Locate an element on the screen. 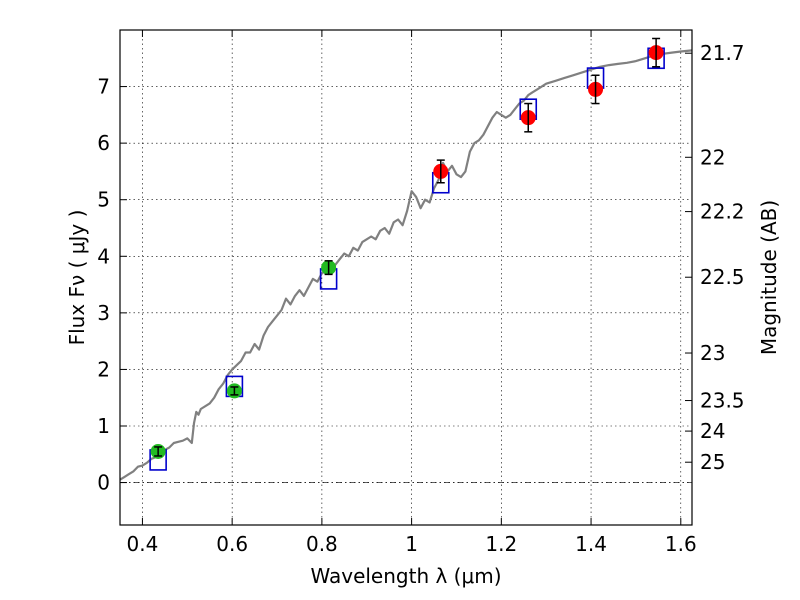  y-axis-label-text: Flux Fν ( μJy ) is located at coordinates (77, 278).